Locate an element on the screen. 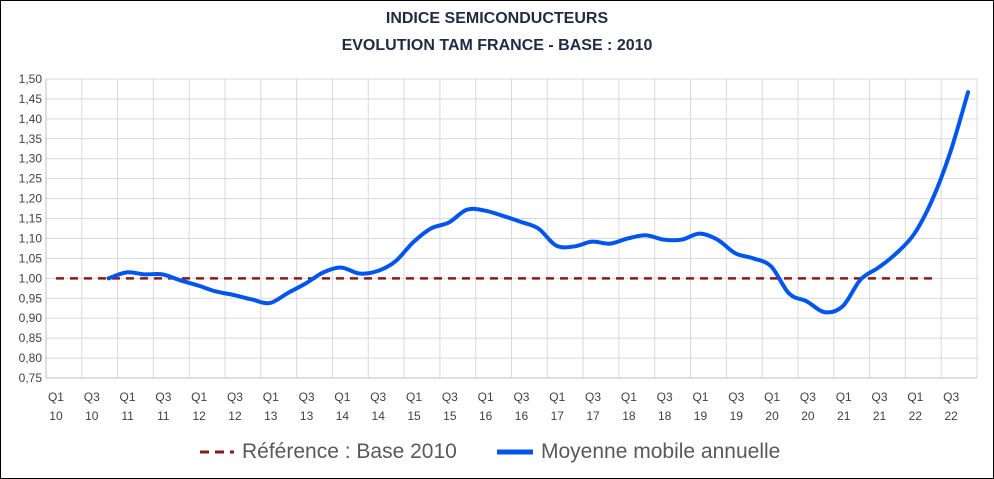  y-tick-label: 1,50 is located at coordinates (31, 79).